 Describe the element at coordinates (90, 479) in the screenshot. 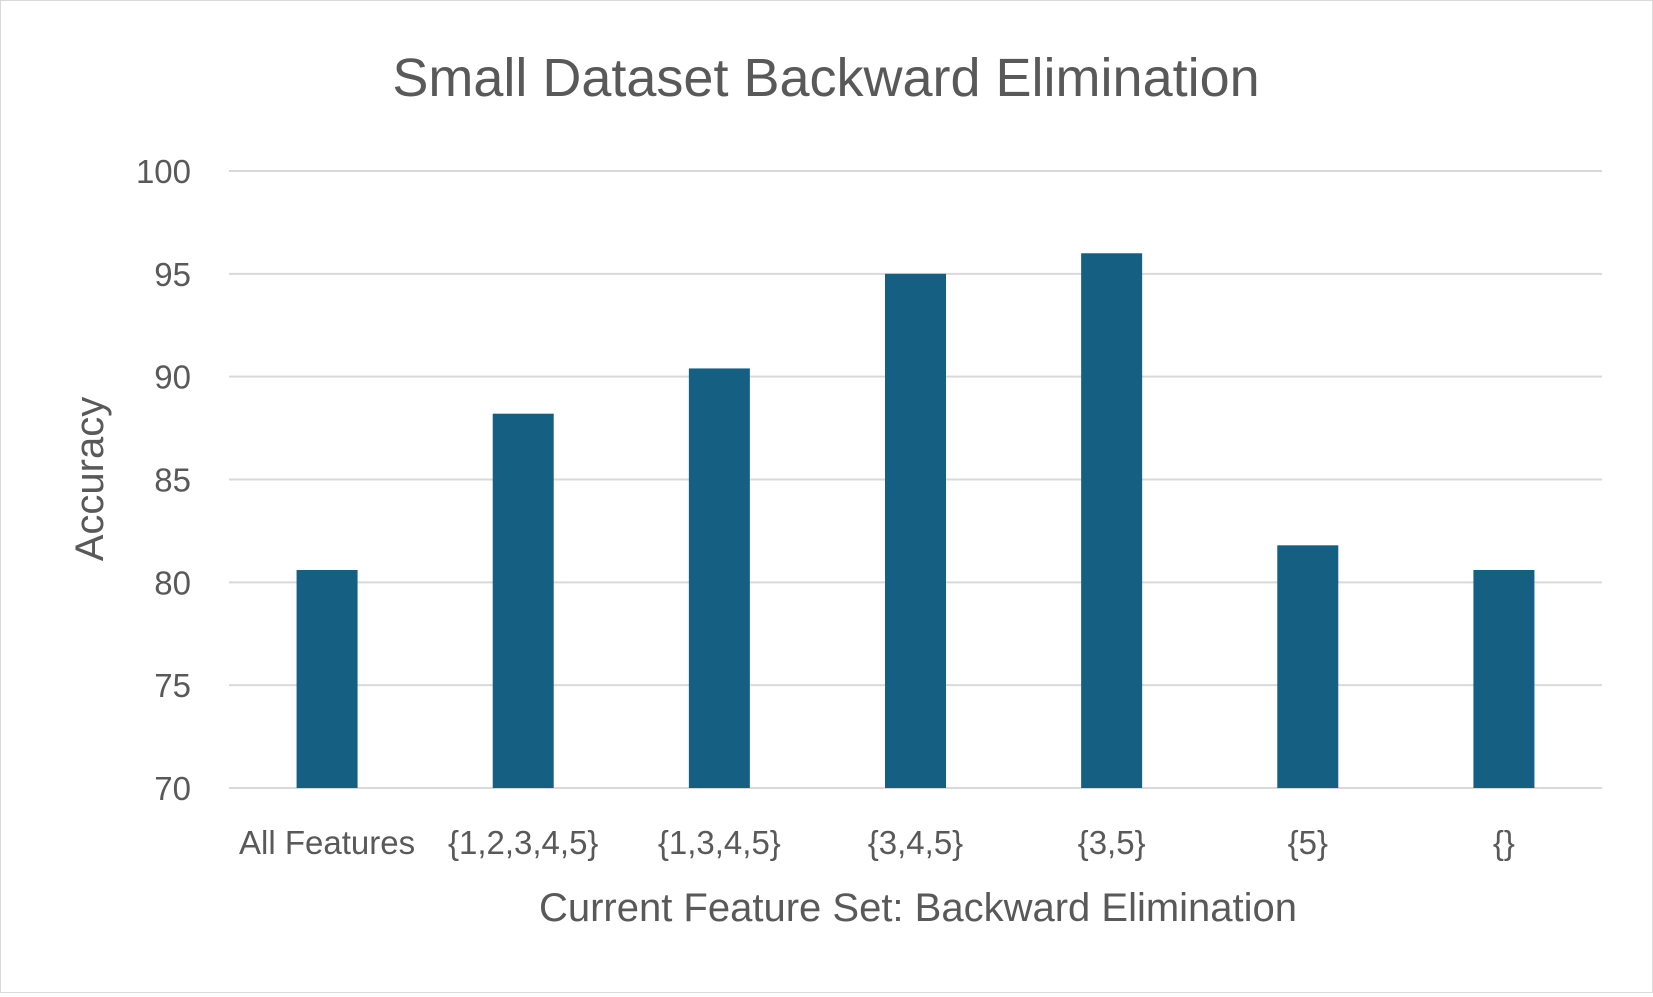

I see `y-axis-label: Accuracy` at that location.